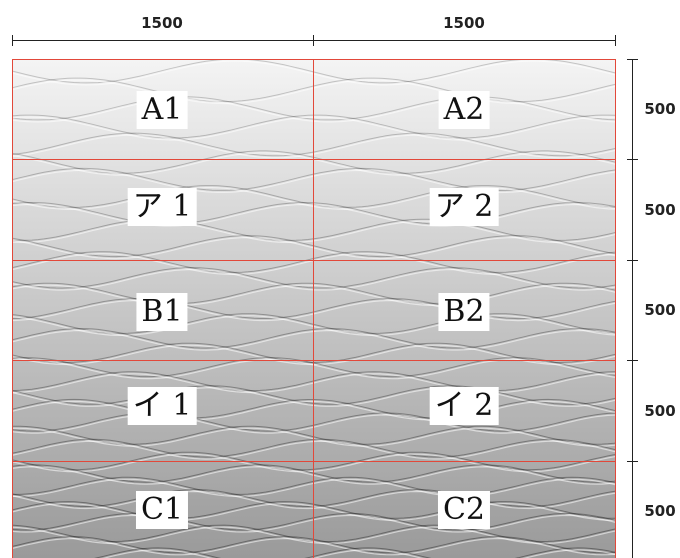  Describe the element at coordinates (660, 310) in the screenshot. I see `right-dimension-label-3: 500` at that location.